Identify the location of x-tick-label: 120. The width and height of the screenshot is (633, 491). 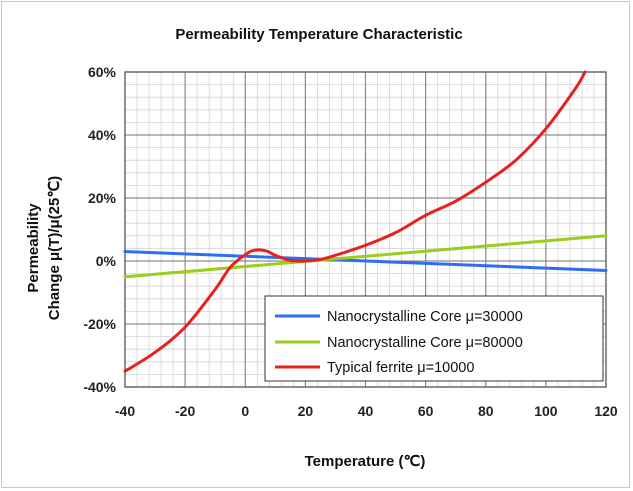
(606, 411).